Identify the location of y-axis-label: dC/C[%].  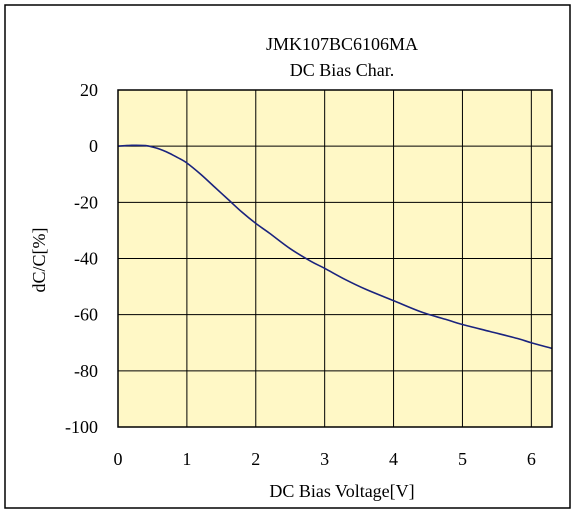
(39, 260).